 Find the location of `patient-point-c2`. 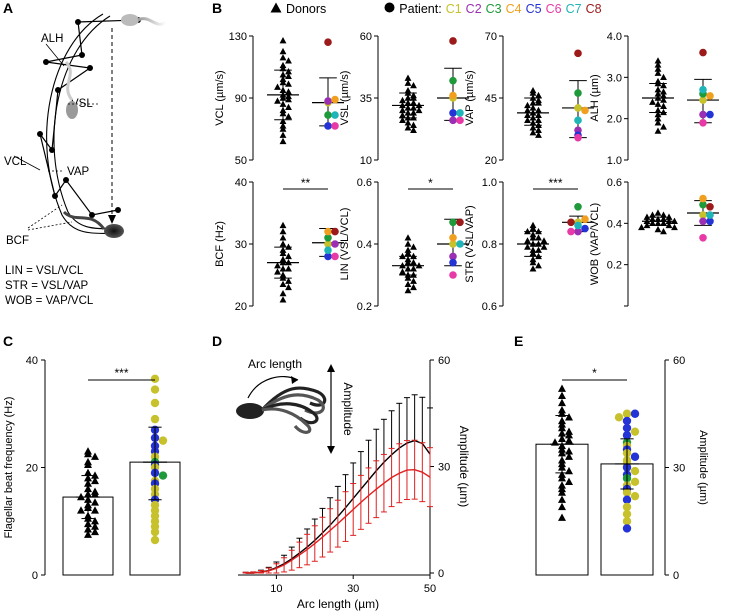

patient-point-c2 is located at coordinates (328, 101).